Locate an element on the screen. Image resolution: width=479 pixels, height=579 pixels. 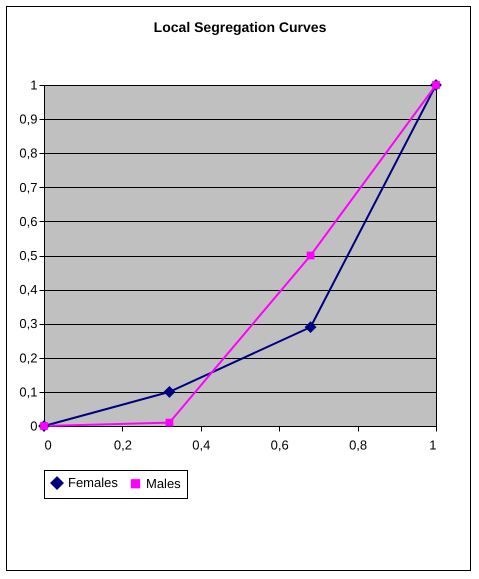
legend-label: Males is located at coordinates (164, 483).